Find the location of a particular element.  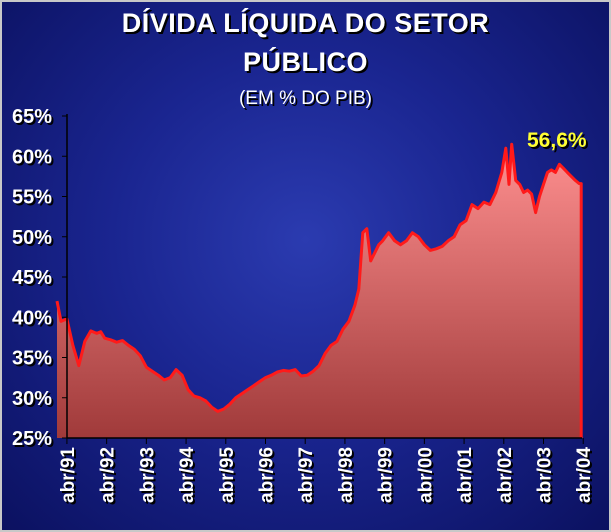

x-tick-label: abr/02 is located at coordinates (505, 475).